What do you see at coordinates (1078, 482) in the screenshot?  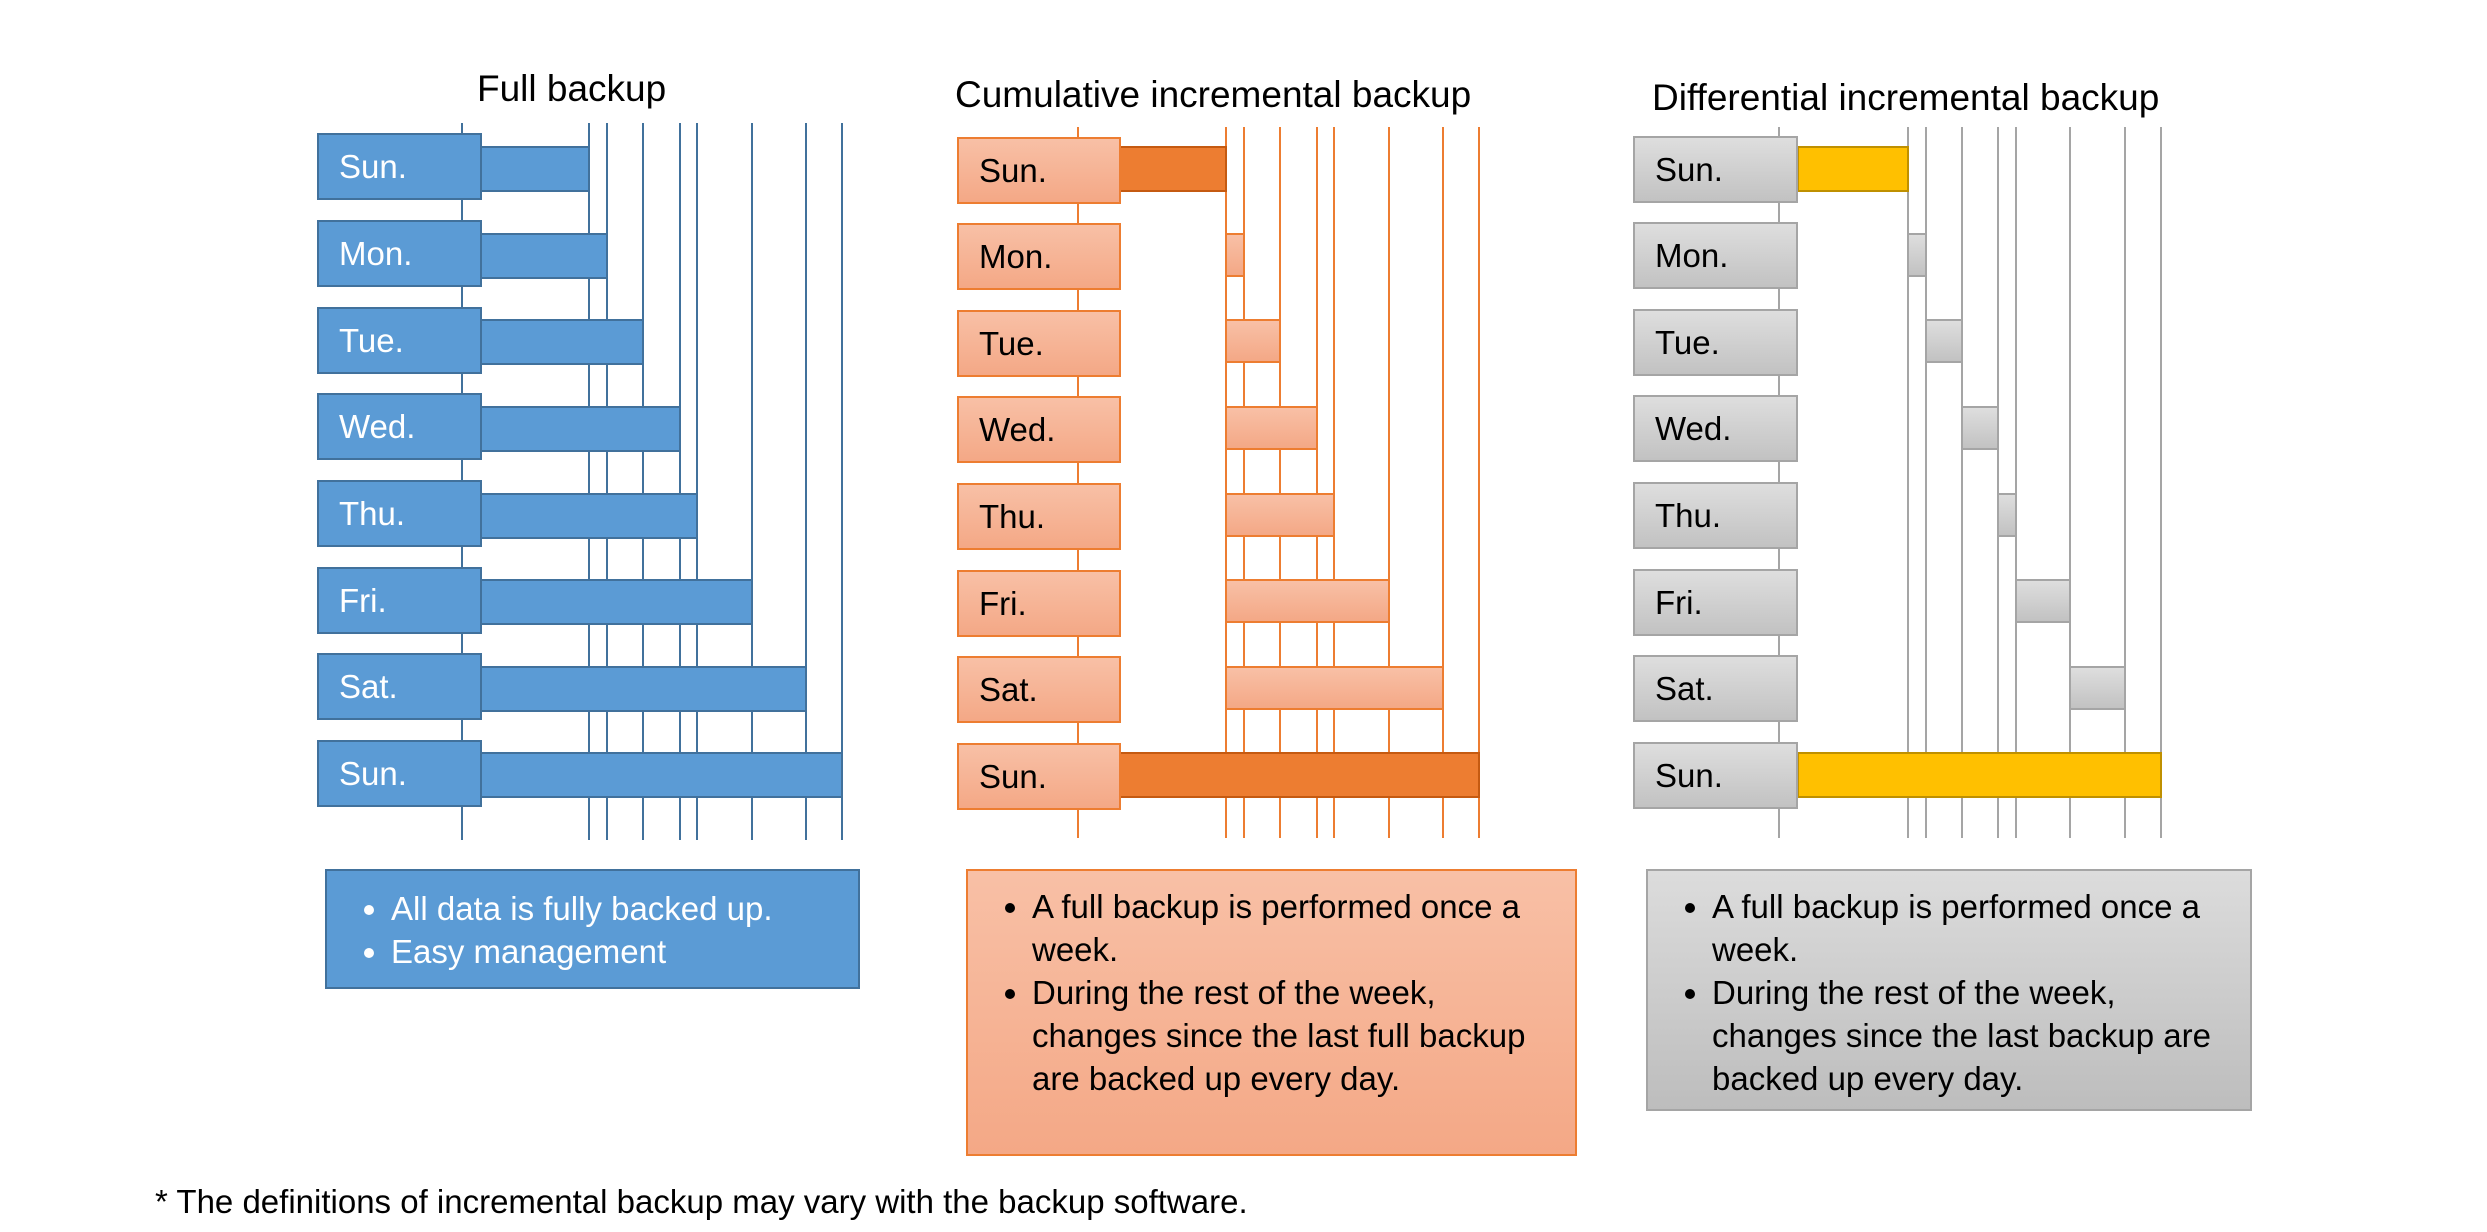 I see `cum-start-line` at bounding box center [1078, 482].